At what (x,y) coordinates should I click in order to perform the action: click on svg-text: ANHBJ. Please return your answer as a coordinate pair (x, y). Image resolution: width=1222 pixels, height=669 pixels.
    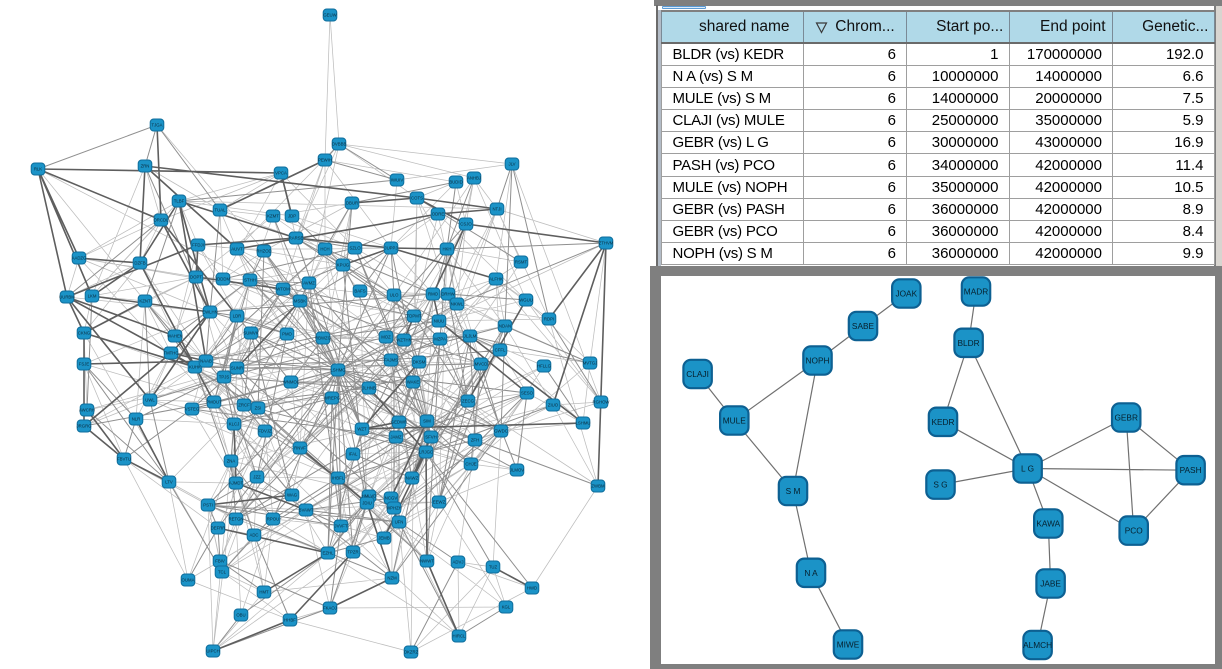
    Looking at the image, I should click on (474, 178).